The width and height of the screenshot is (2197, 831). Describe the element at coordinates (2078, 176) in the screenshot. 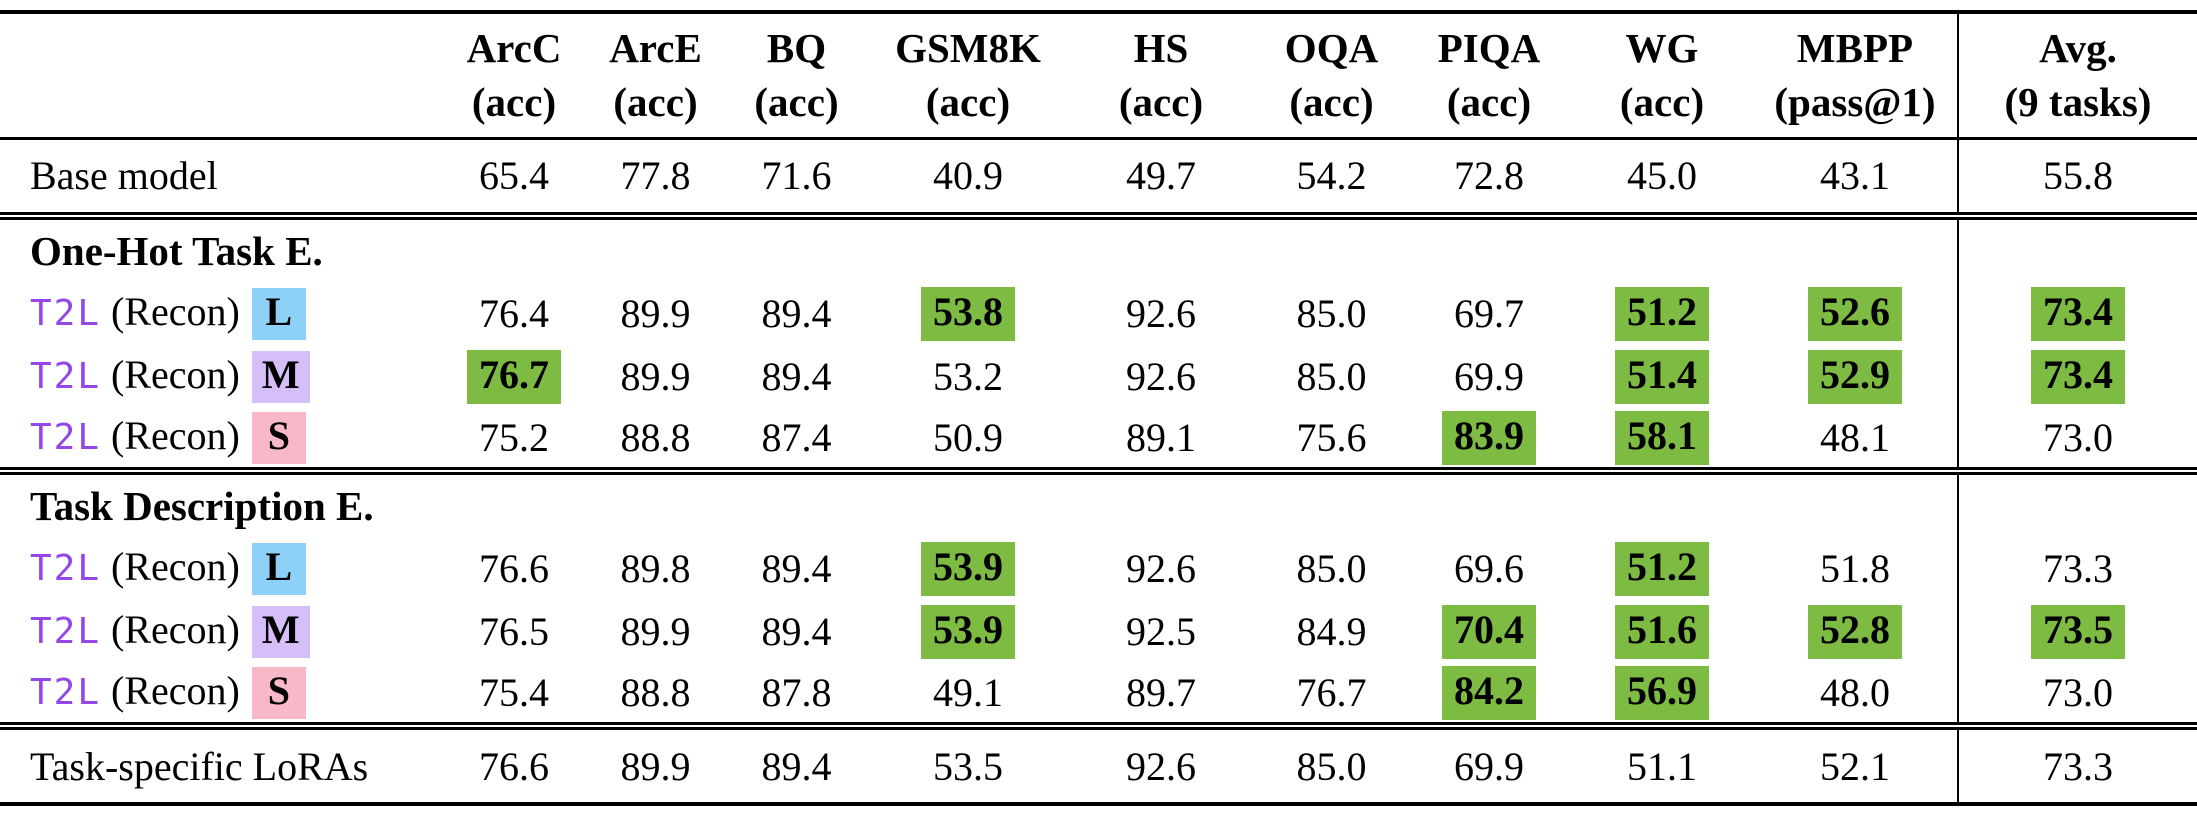

I see `score: 55.8` at that location.